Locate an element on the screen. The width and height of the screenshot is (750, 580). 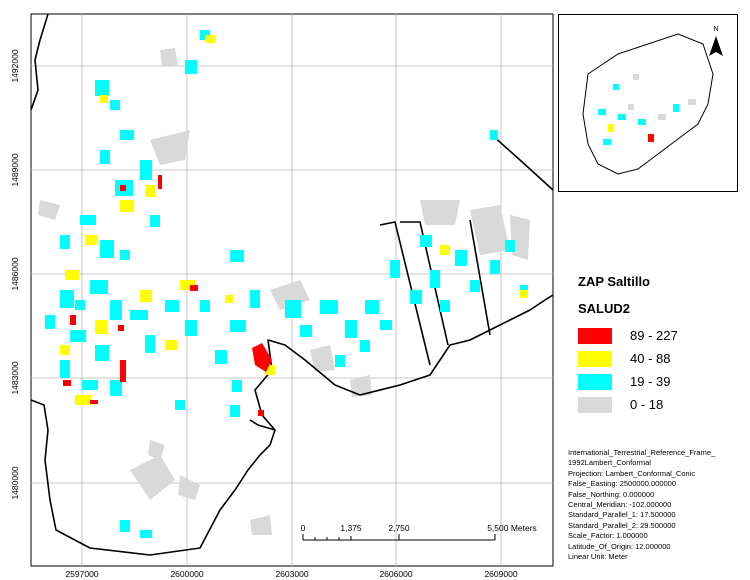
projection-line: Scale_Factor: 1.000000 is located at coordinates (608, 536).